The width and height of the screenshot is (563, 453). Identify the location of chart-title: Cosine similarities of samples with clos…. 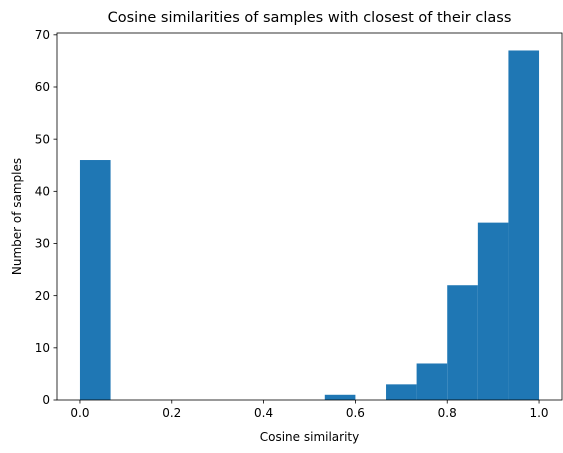
(310, 18).